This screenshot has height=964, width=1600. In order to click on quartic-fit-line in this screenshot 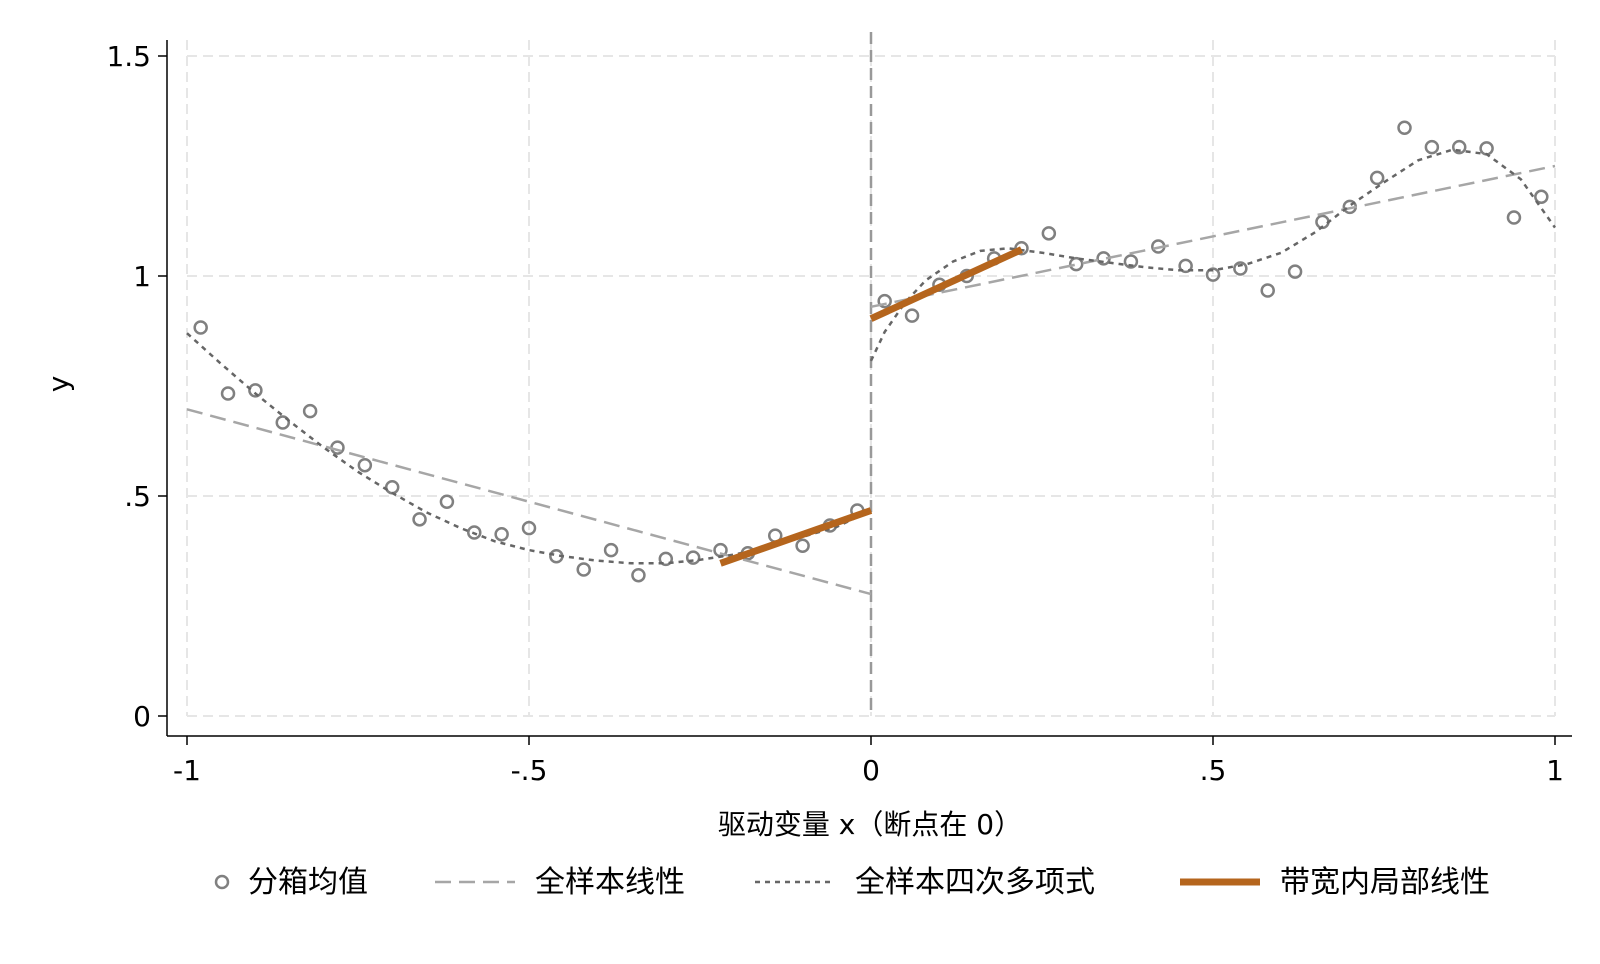, I will do `click(1213, 255)`.